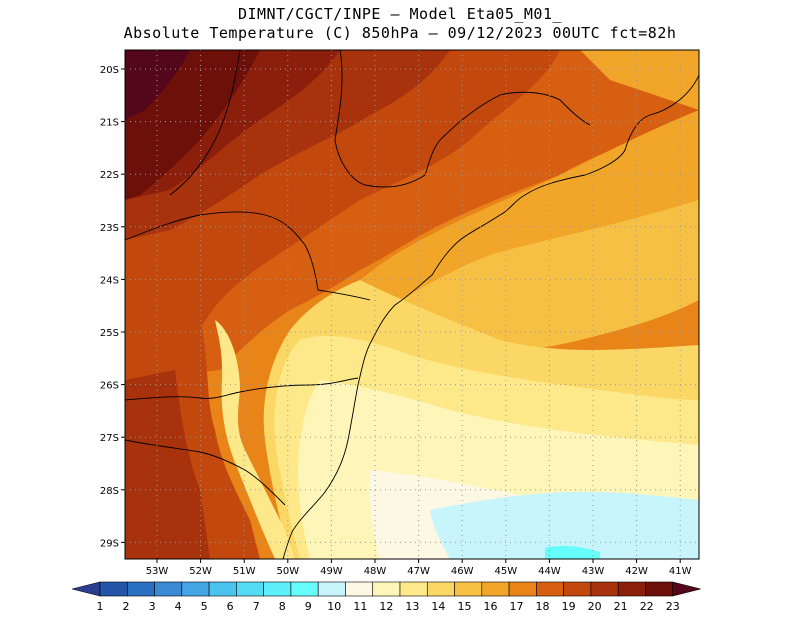  What do you see at coordinates (621, 606) in the screenshot?
I see `colorbar-label: 21` at bounding box center [621, 606].